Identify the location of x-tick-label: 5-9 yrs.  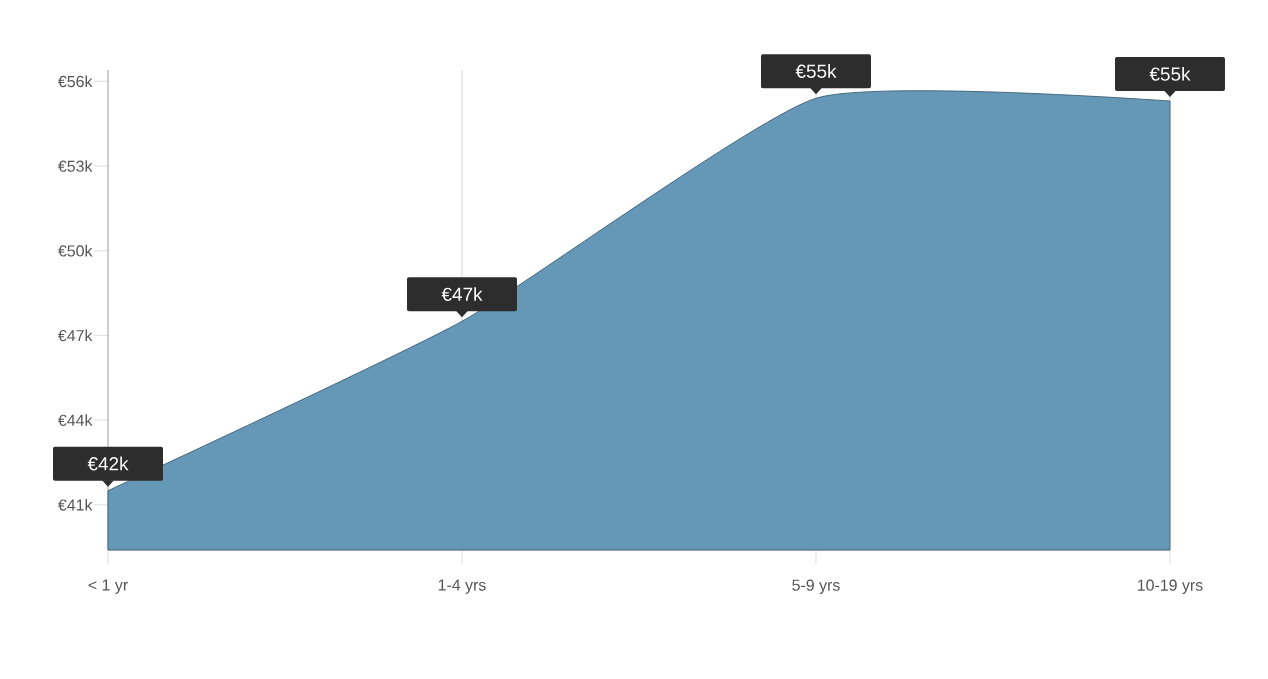
(816, 586).